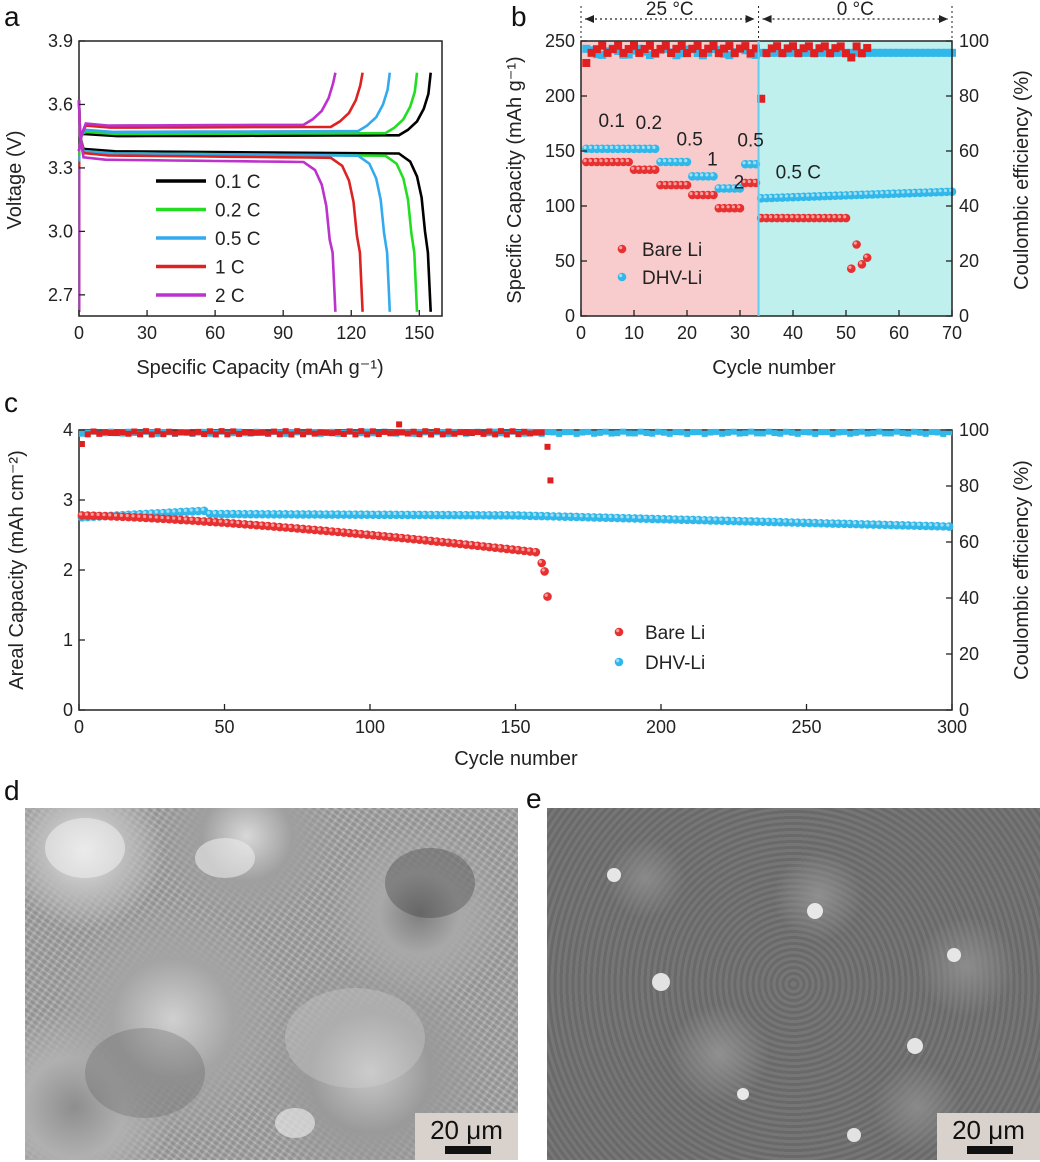  I want to click on capacity-bare-tail-point-shine, so click(540, 562).